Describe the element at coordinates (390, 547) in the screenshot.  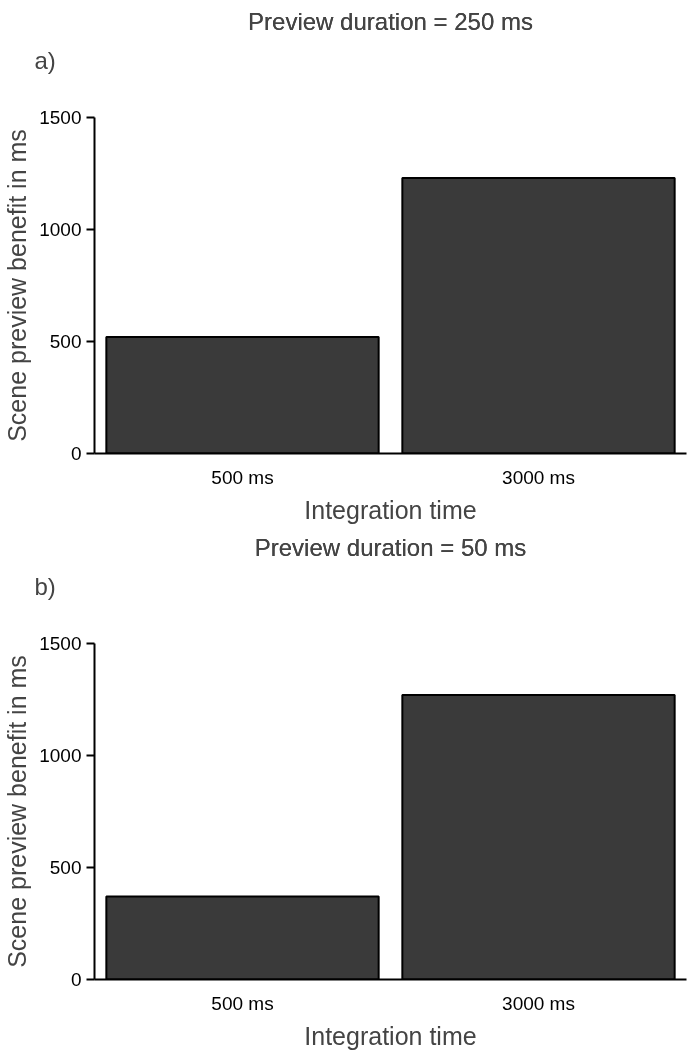
I see `chart-title: Preview duration = 50 ms` at that location.